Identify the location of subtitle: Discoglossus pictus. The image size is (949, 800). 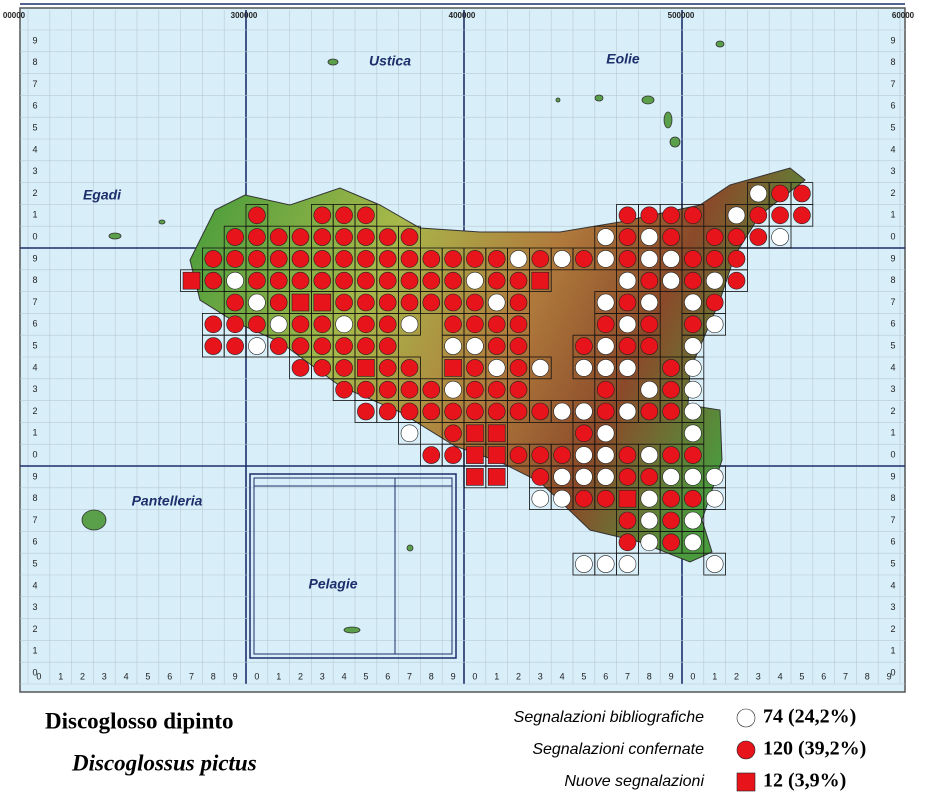
(164, 762).